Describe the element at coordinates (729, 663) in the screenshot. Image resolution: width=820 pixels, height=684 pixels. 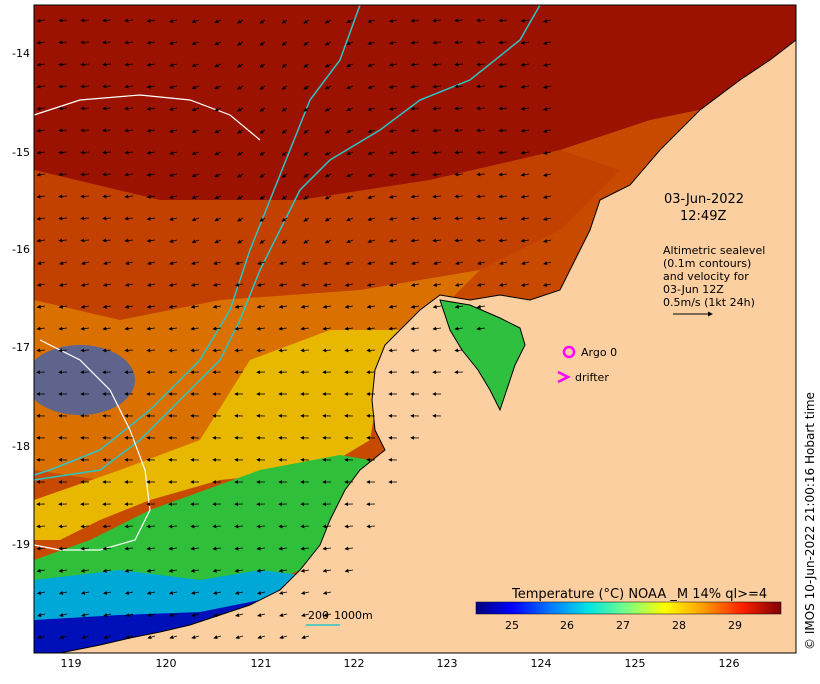
I see `x-tick: 126` at that location.